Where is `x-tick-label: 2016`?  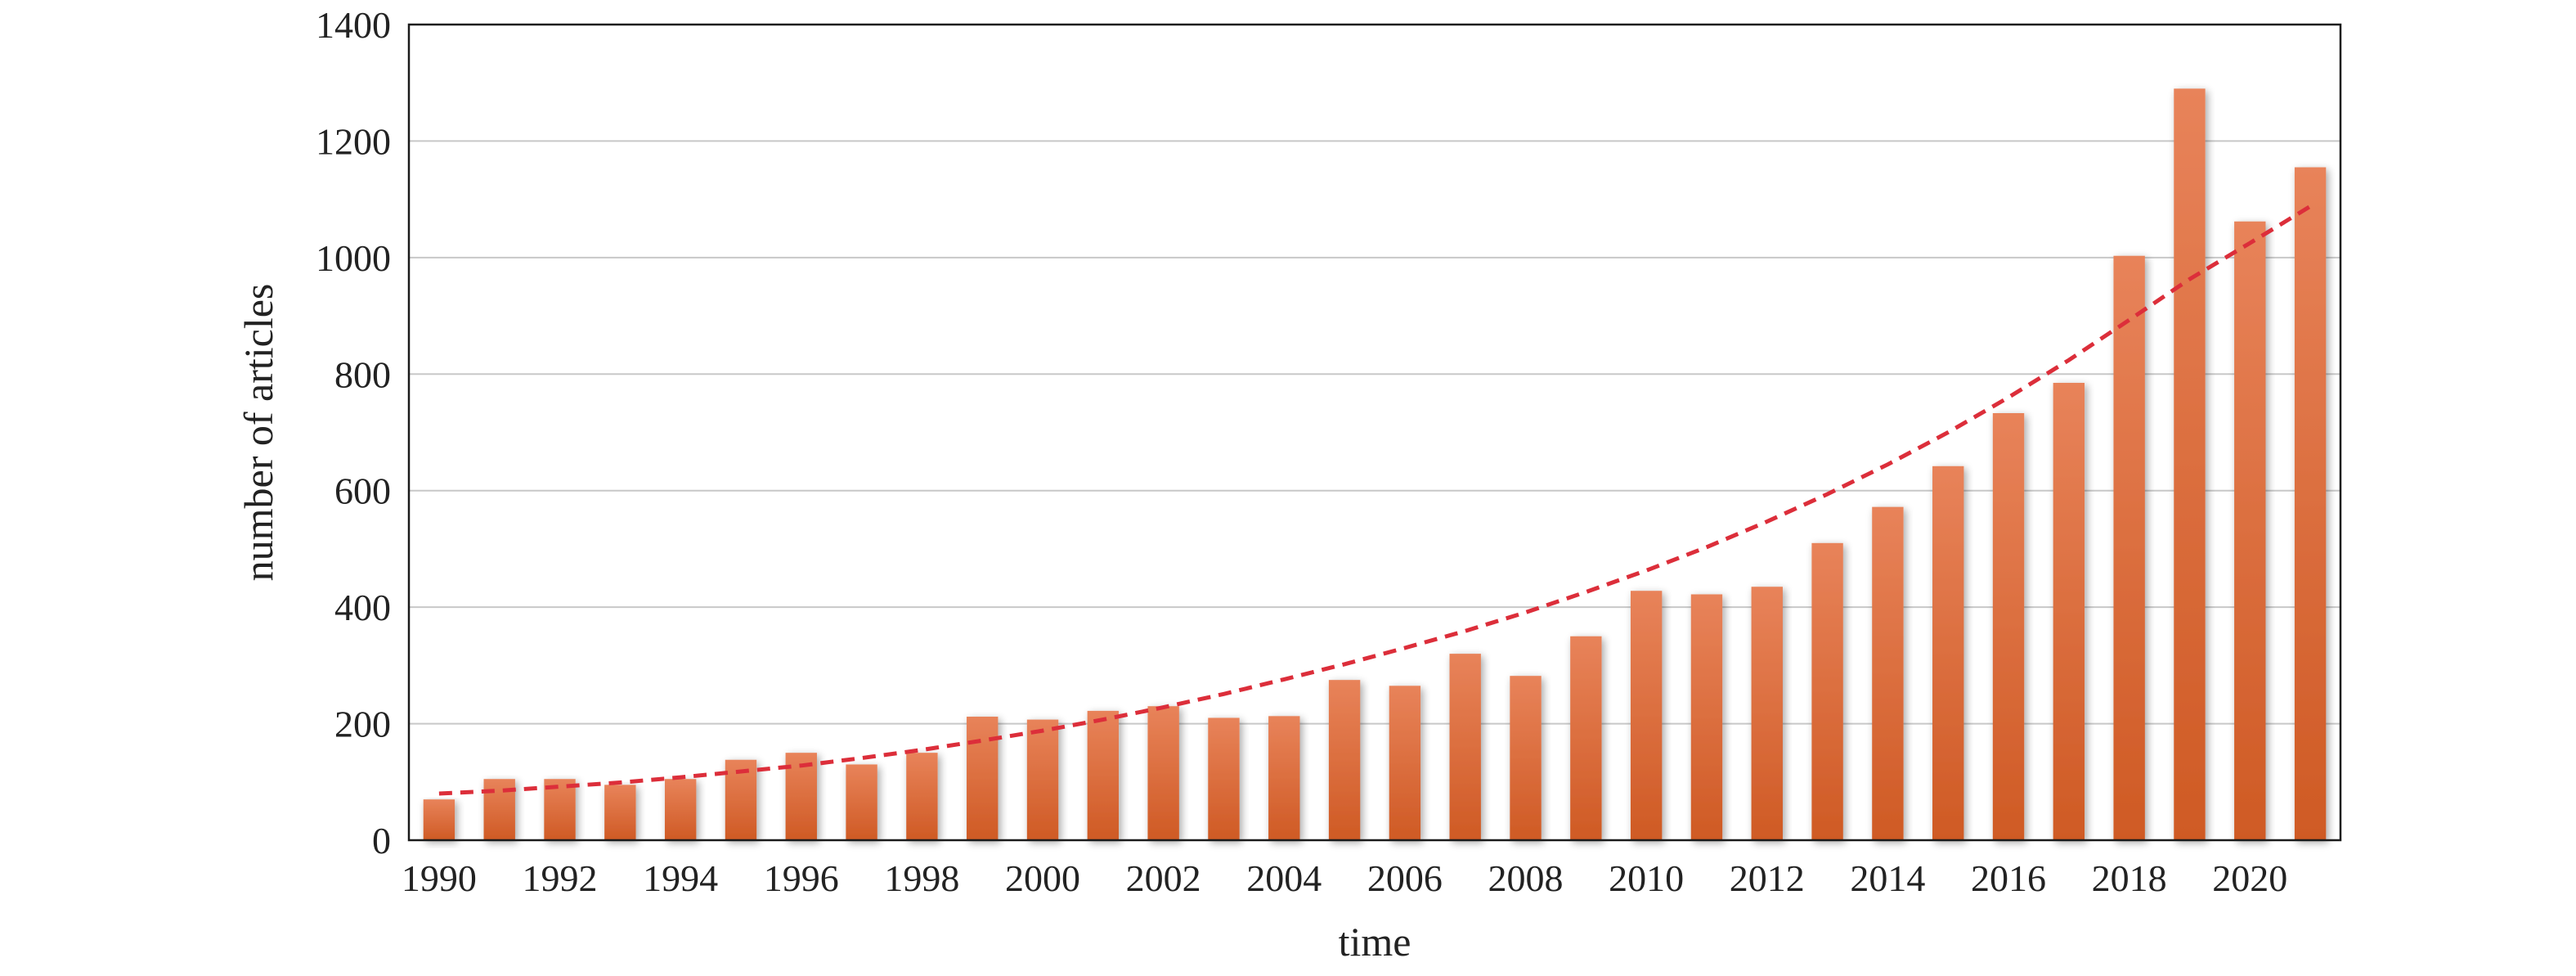
x-tick-label: 2016 is located at coordinates (2009, 878).